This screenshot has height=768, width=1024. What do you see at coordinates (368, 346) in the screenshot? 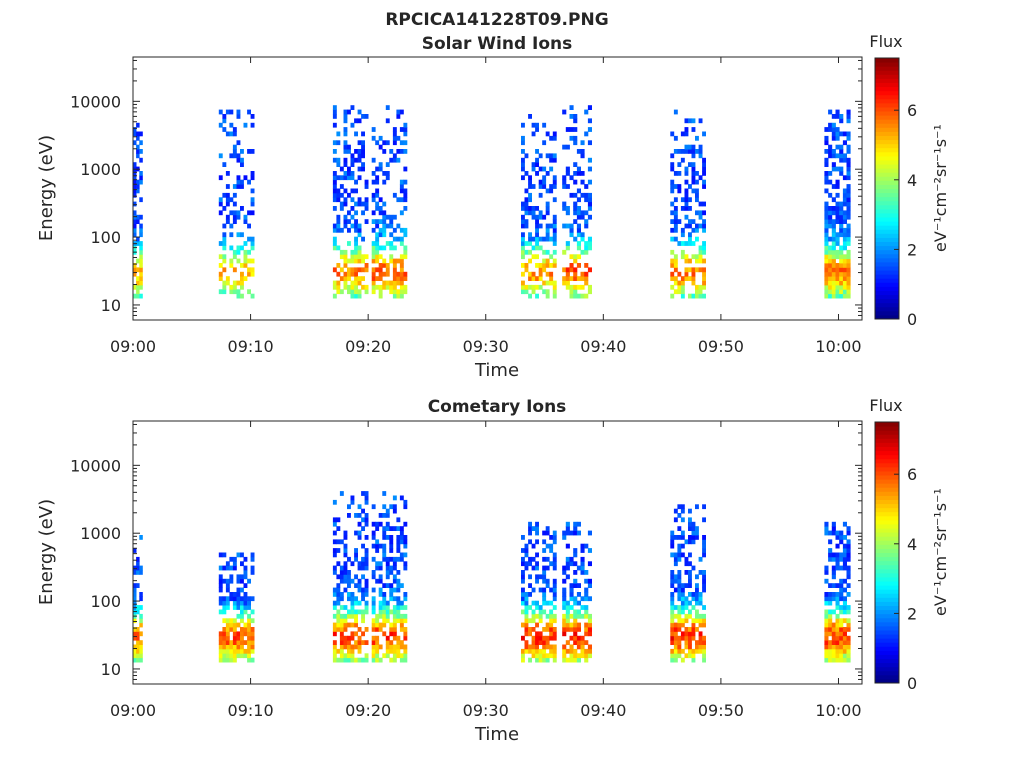
I see `x-tick-label: 09:20` at bounding box center [368, 346].